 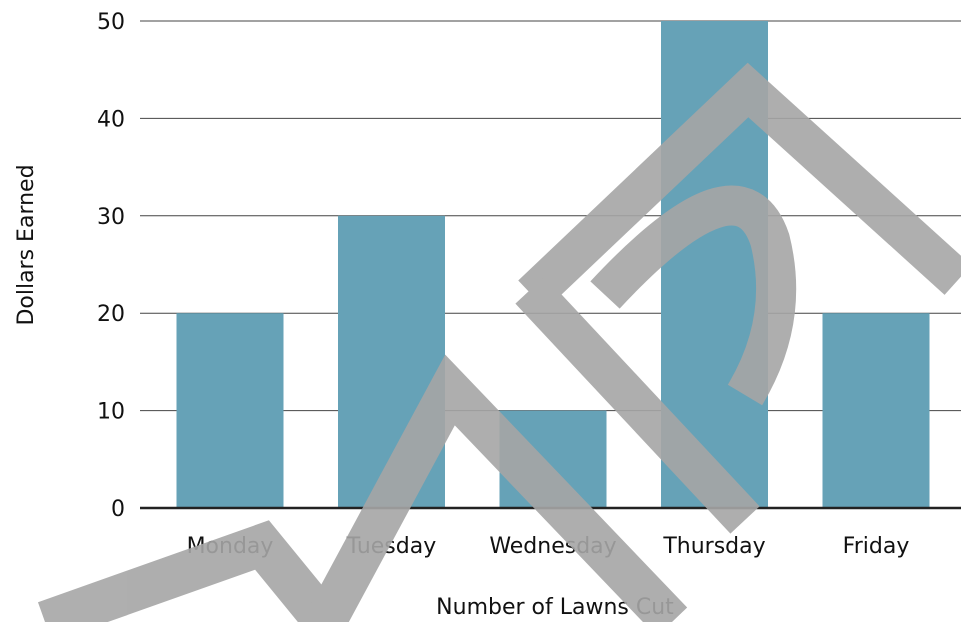 I want to click on watermark-letter-a-bowl, so click(x=693, y=295).